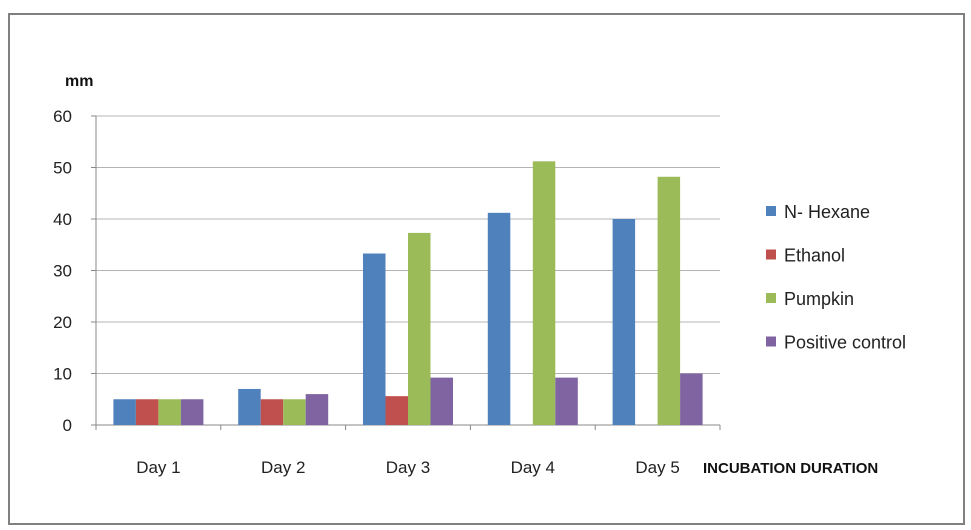 The image size is (971, 530). I want to click on y-tick-label: 60, so click(62, 116).